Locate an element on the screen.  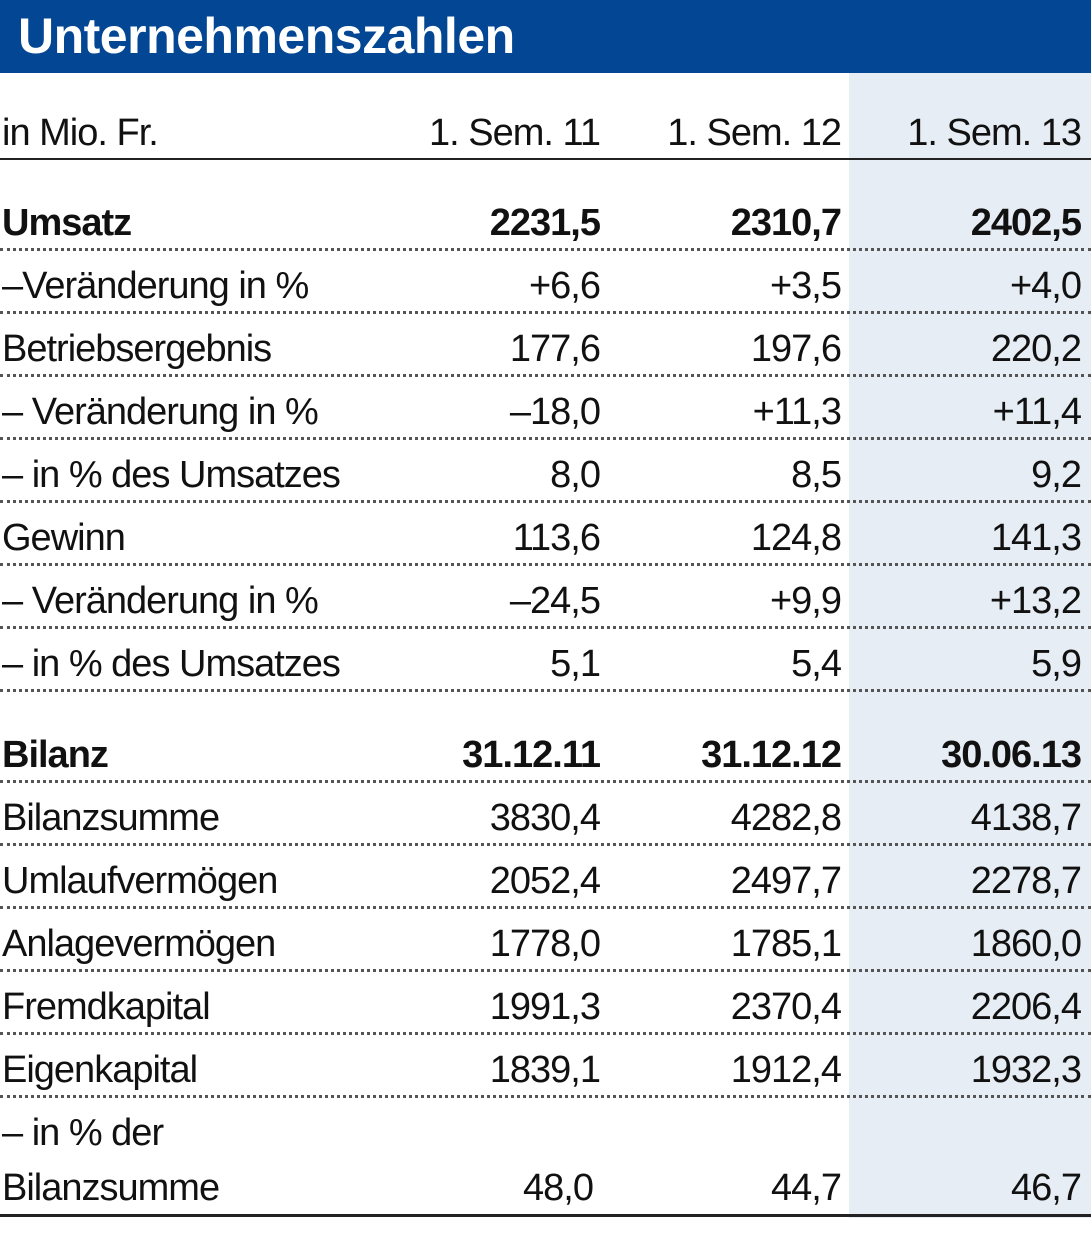
value-sem13: +11,4 is located at coordinates (1037, 412).